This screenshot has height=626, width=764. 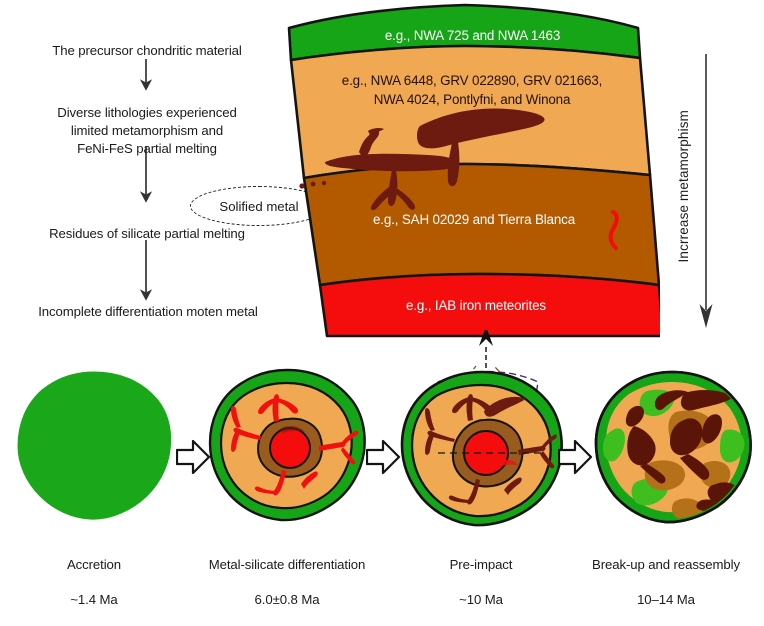 What do you see at coordinates (422, 159) in the screenshot?
I see `wedge-metal-veins` at bounding box center [422, 159].